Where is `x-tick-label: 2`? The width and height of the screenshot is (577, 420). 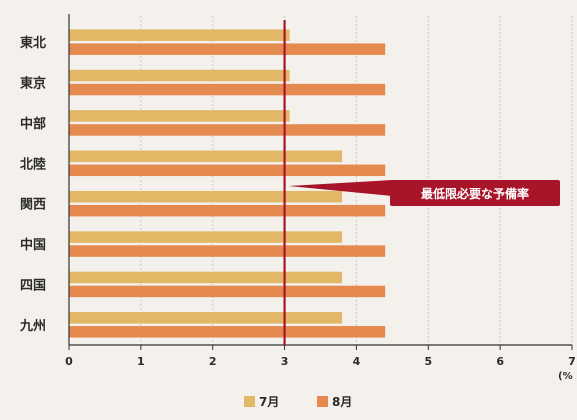 x-tick-label: 2 is located at coordinates (213, 361).